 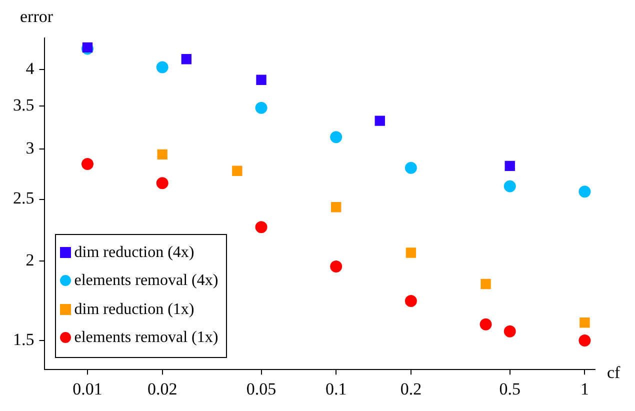 I want to click on y-tick-label: 3, so click(x=30, y=148).